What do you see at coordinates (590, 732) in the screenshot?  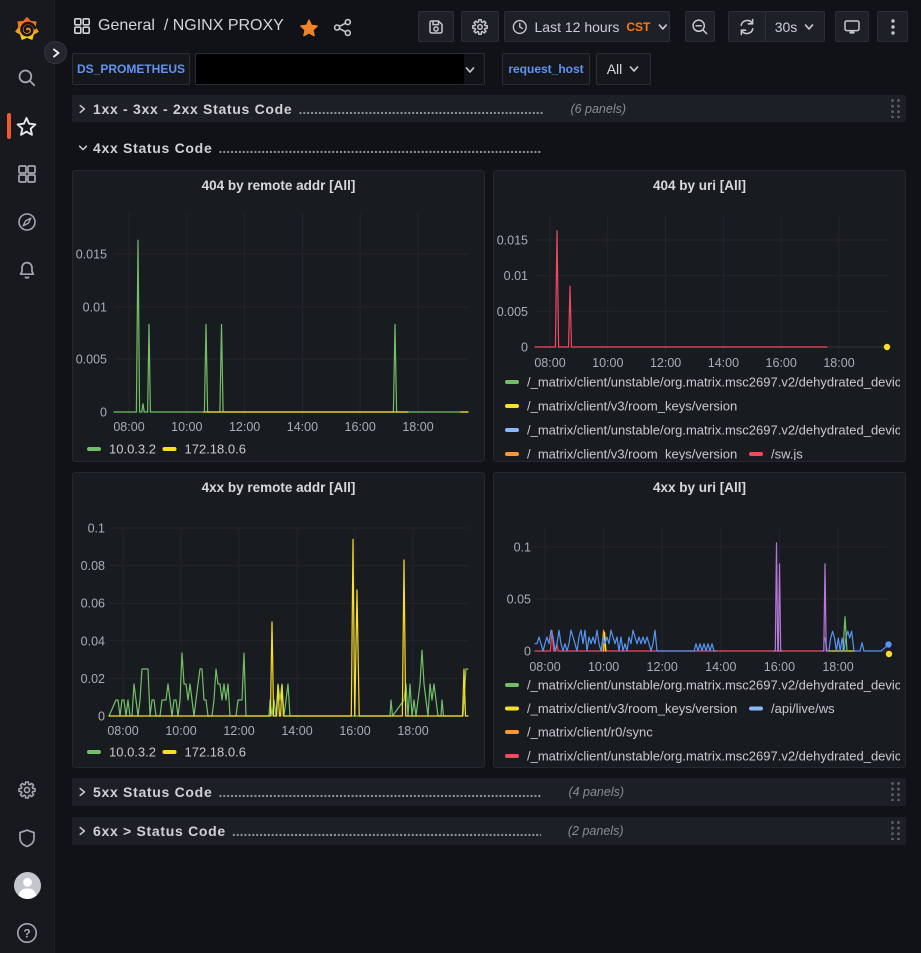 I see `svg-text: /_matrix/client/r0/sync` at bounding box center [590, 732].